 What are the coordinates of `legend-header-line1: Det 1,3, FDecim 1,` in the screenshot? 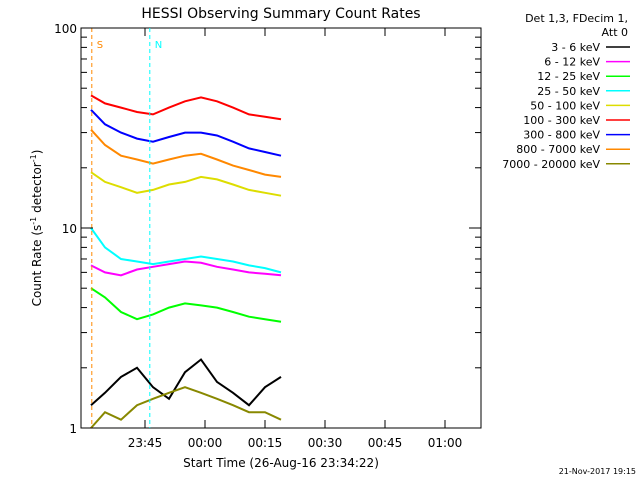 It's located at (576, 18).